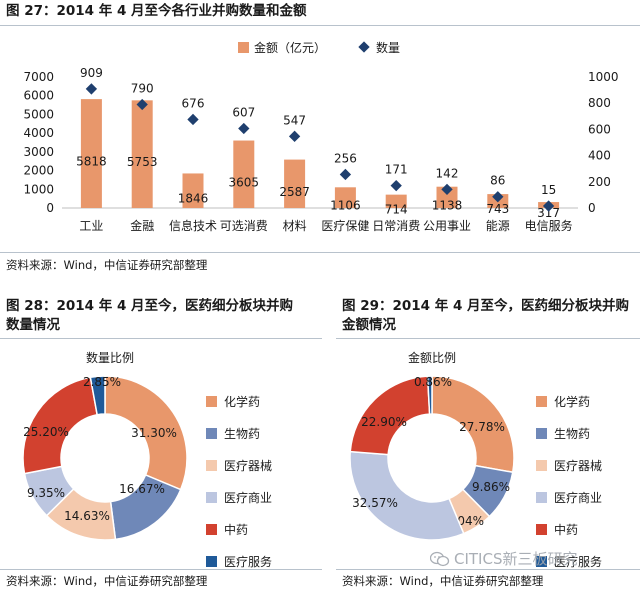  Describe the element at coordinates (244, 226) in the screenshot. I see `x-category-label-3: 可选消费` at that location.